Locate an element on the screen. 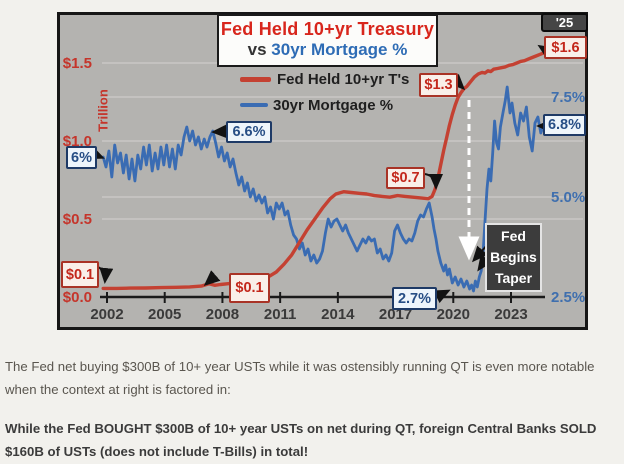  y-left-tick-label: $0.5 is located at coordinates (77, 219).